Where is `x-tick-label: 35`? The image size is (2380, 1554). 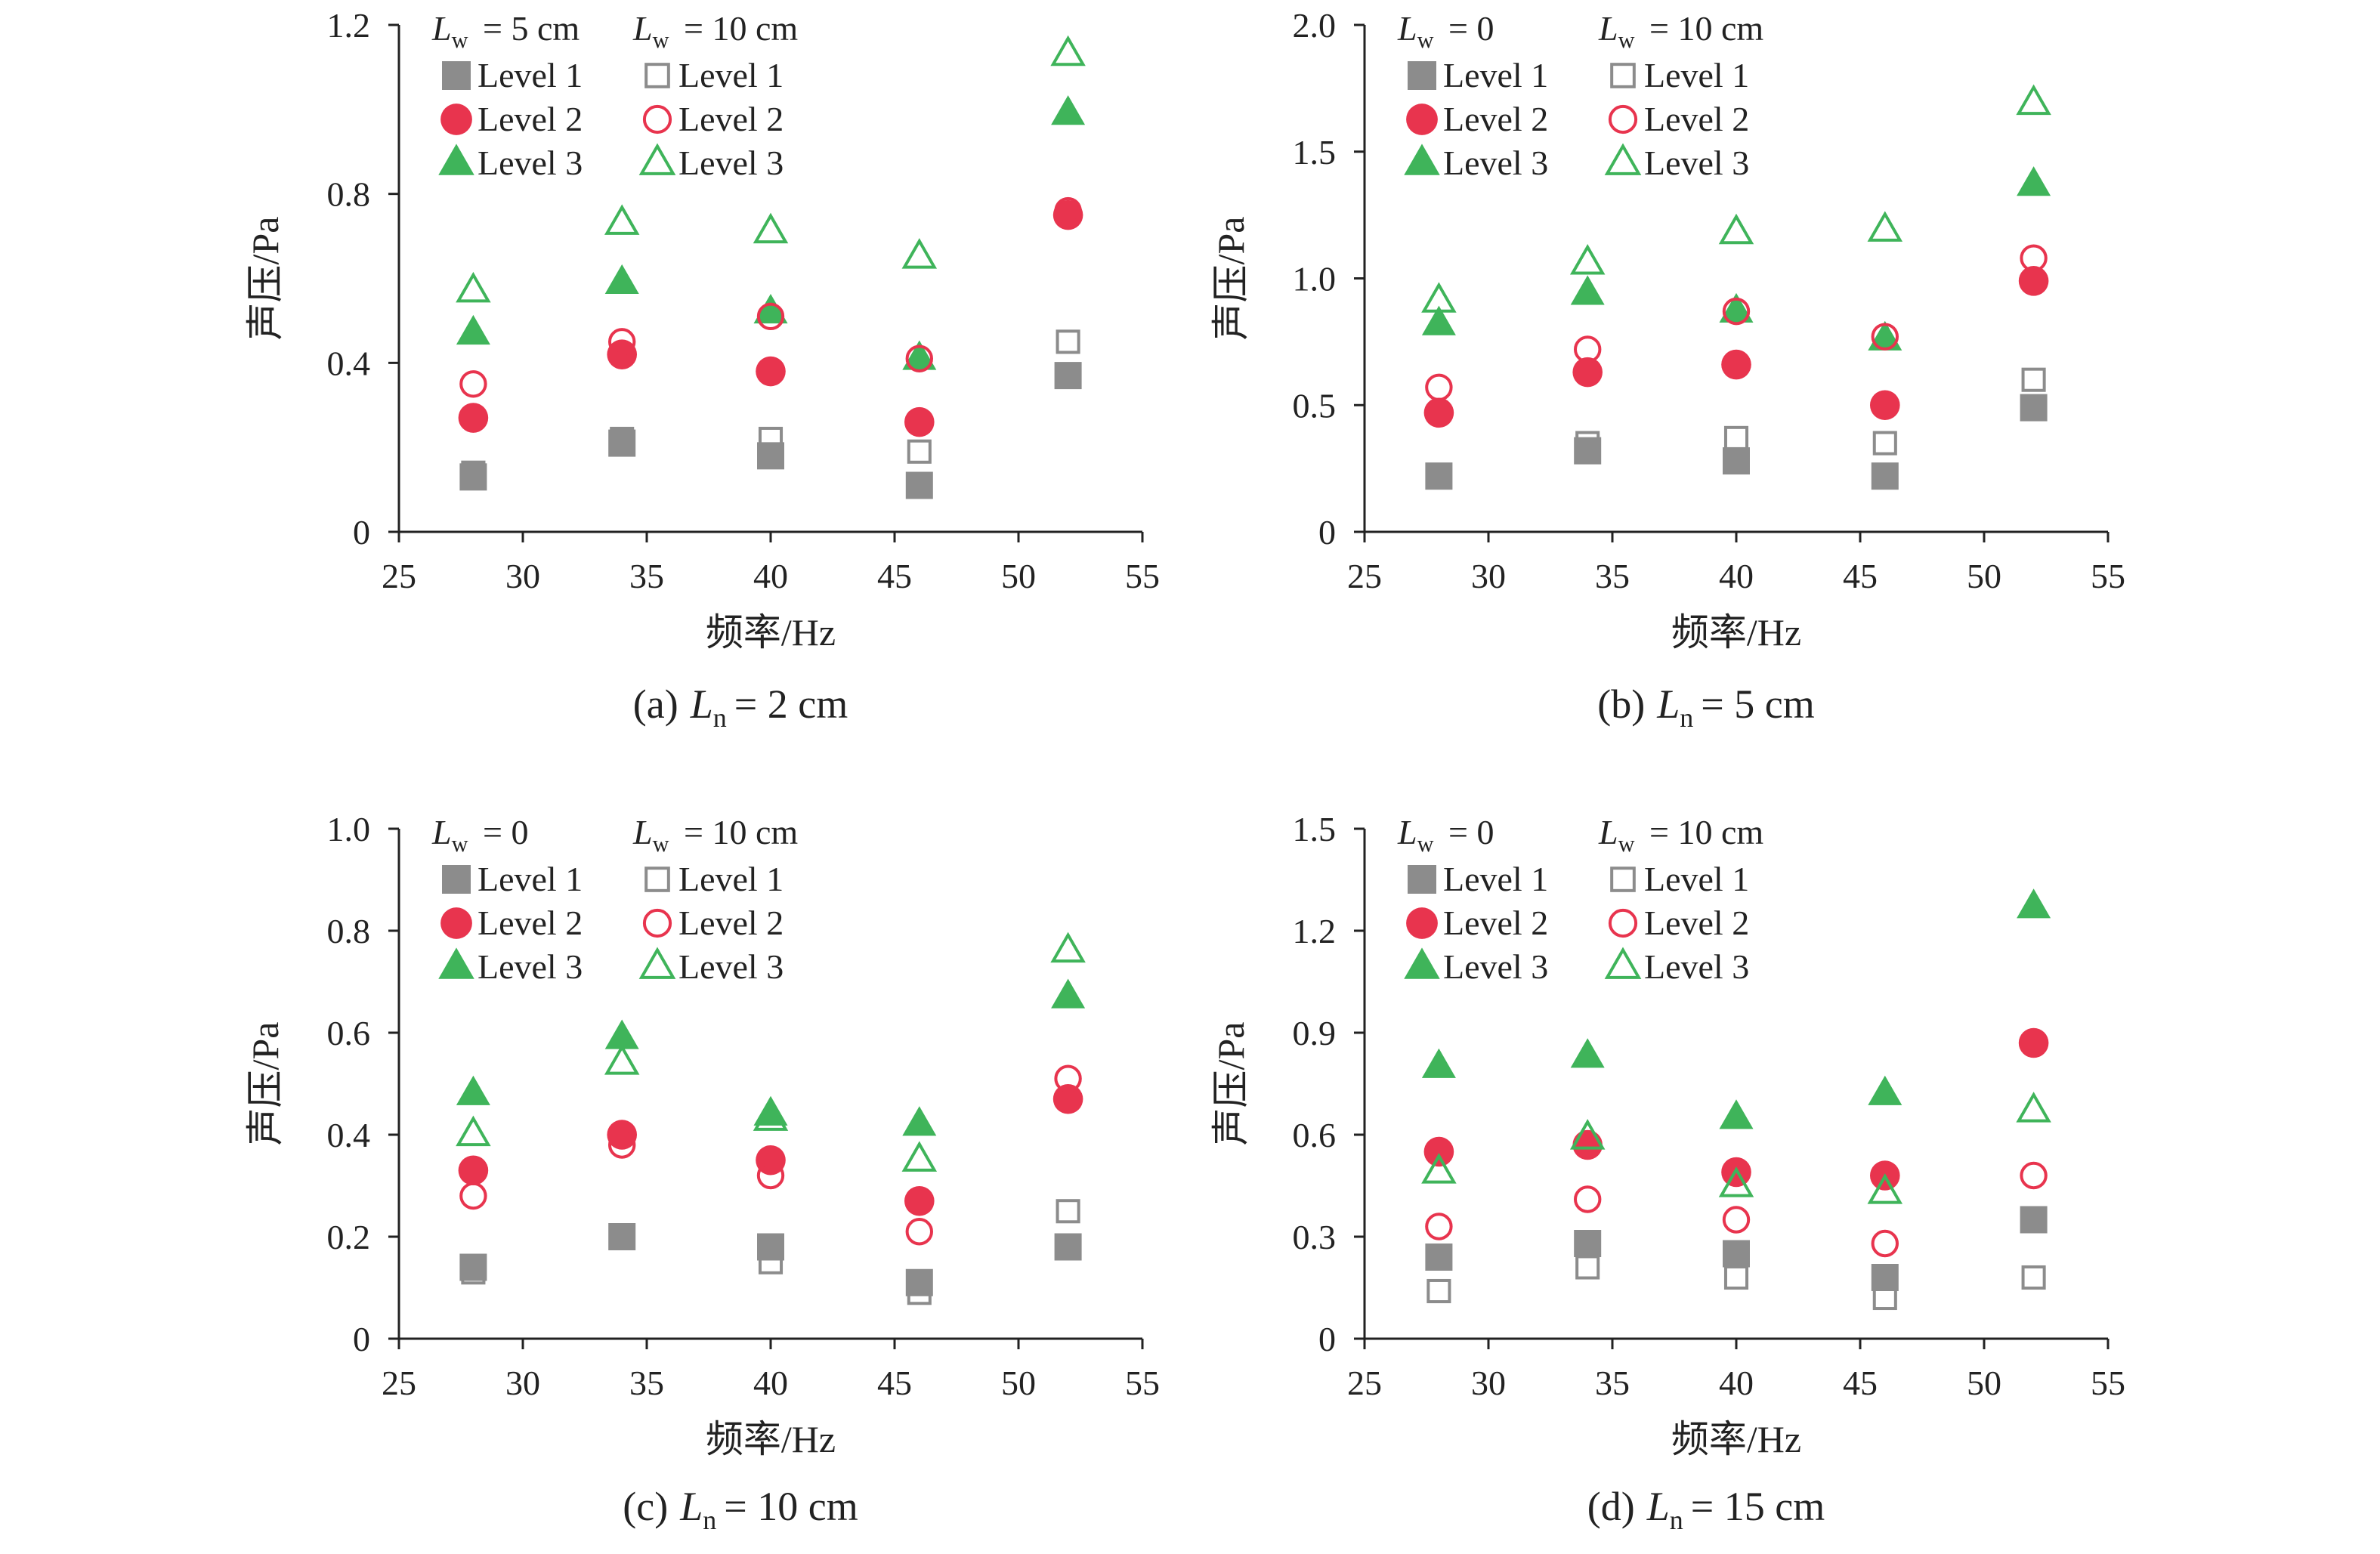
x-tick-label: 35 is located at coordinates (1612, 576).